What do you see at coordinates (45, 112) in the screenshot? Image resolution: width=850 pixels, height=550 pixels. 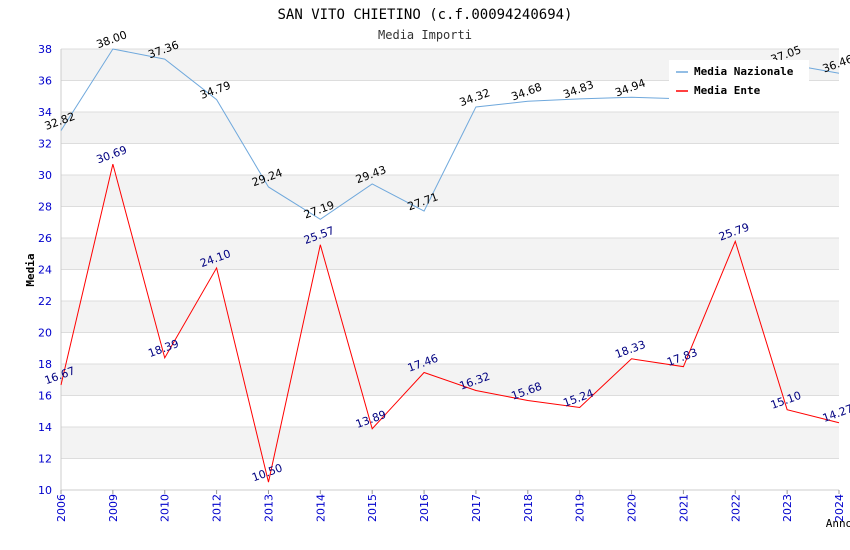 I see `y-tick-label: 34` at bounding box center [45, 112].